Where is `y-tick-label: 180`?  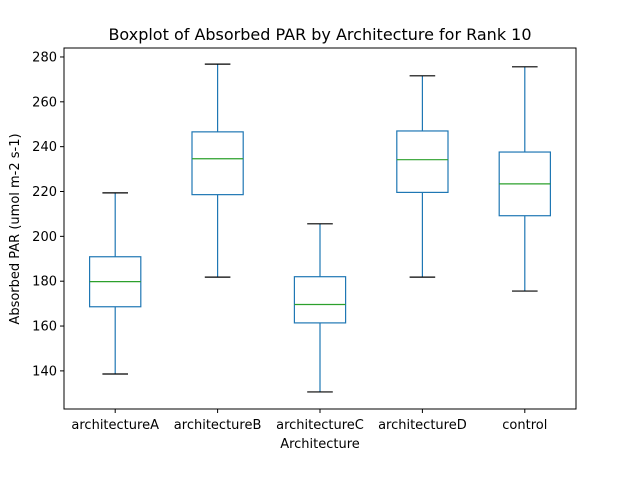
y-tick-label: 180 is located at coordinates (44, 282).